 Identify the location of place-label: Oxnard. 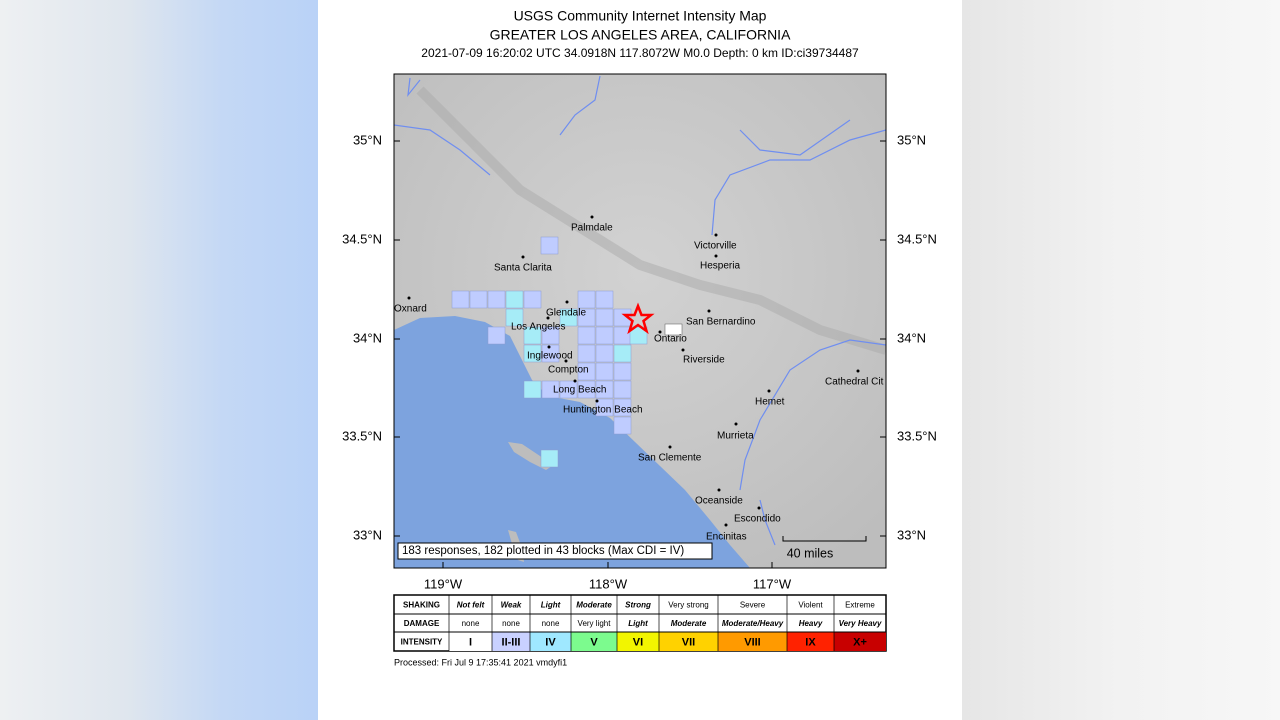
(410, 309).